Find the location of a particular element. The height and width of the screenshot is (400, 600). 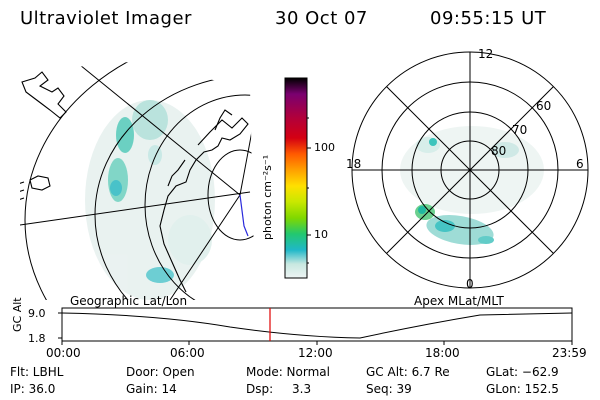

observation-date: 30 Oct 07 is located at coordinates (321, 18).